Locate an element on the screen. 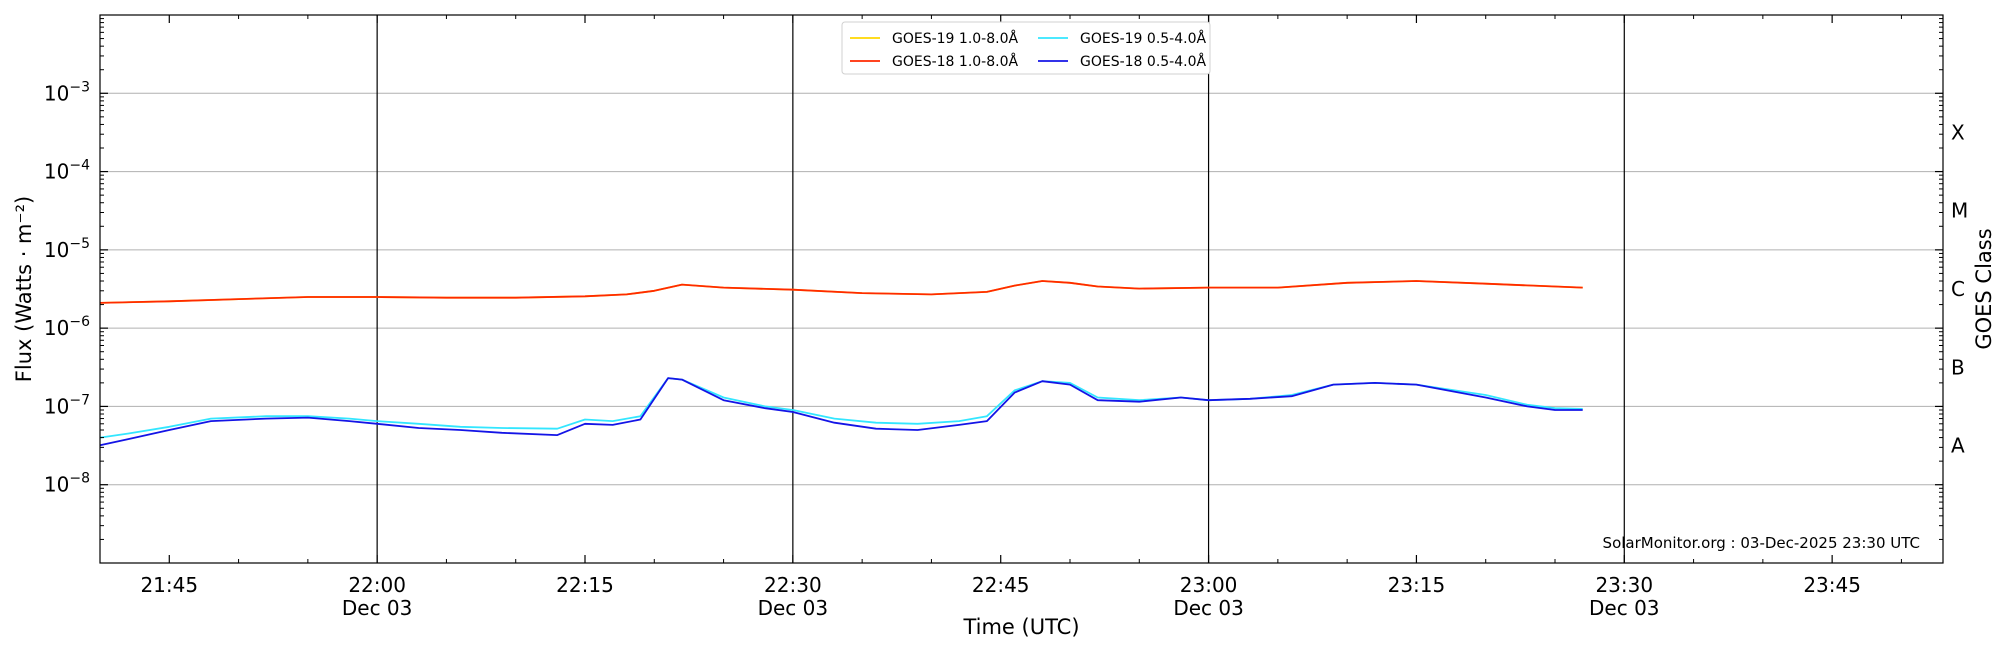 This screenshot has height=650, width=2000. y-tick-exponent: −5 is located at coordinates (79, 244).